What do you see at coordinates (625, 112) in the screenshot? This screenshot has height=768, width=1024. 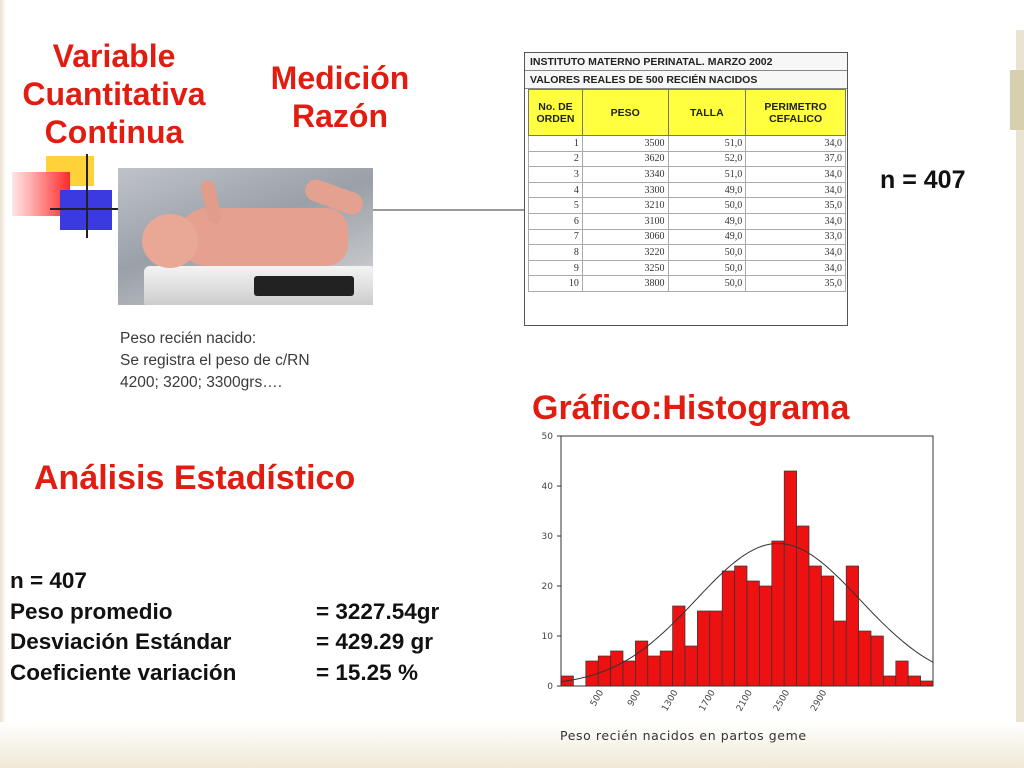 I see `header-peso: PESO` at bounding box center [625, 112].